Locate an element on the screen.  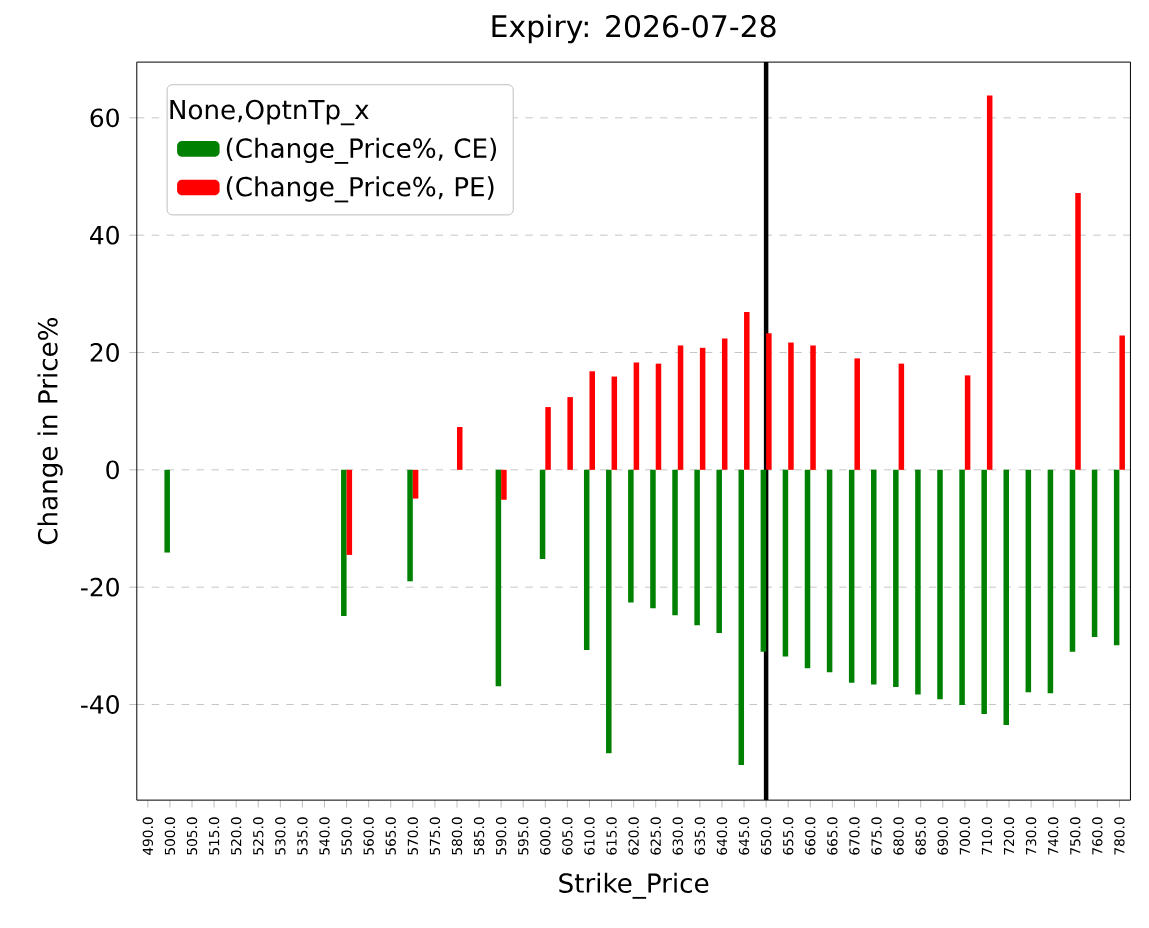
x-tick-label: 640.0 is located at coordinates (722, 836).